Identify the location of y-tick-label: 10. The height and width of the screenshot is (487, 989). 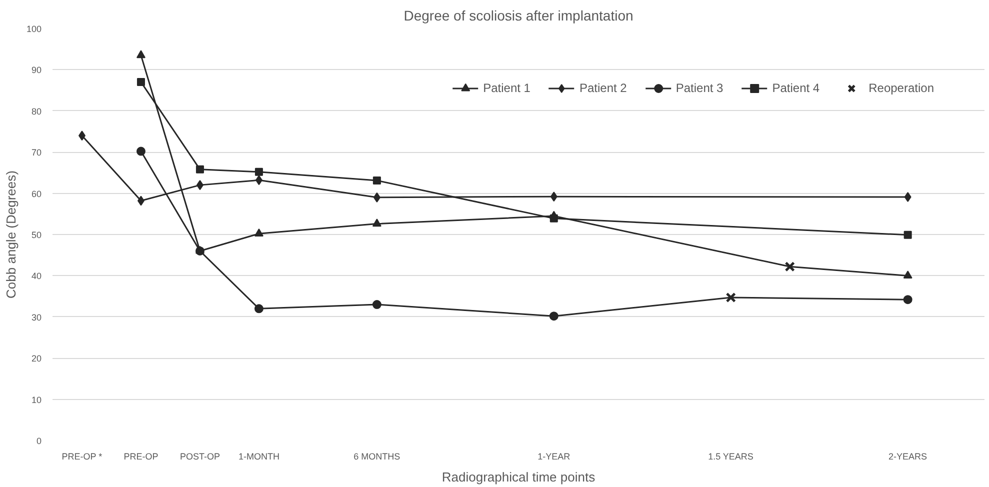
(36, 399).